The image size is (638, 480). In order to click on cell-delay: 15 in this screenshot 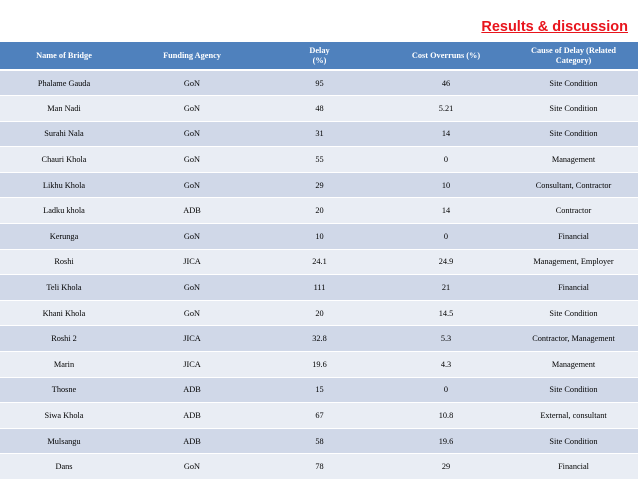, I will do `click(319, 390)`.